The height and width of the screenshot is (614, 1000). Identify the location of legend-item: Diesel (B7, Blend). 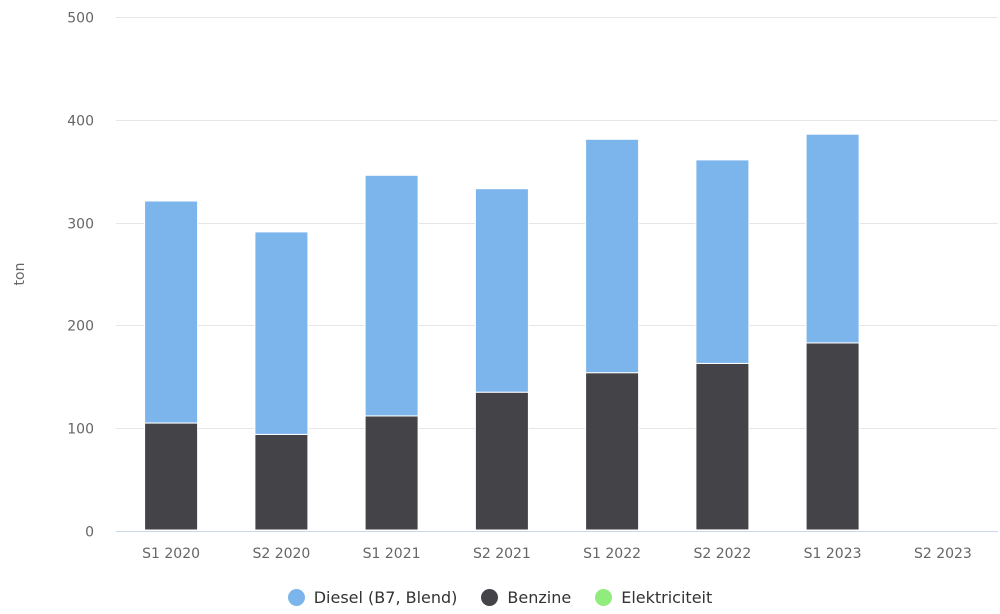
(372, 597).